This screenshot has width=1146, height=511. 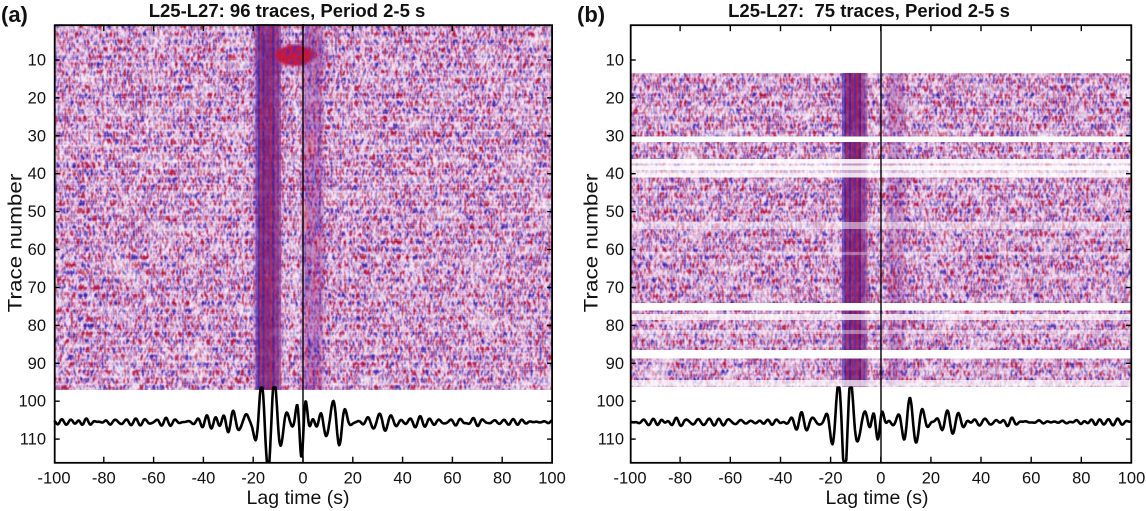 What do you see at coordinates (14, 14) in the screenshot?
I see `svg-text: (a)` at bounding box center [14, 14].